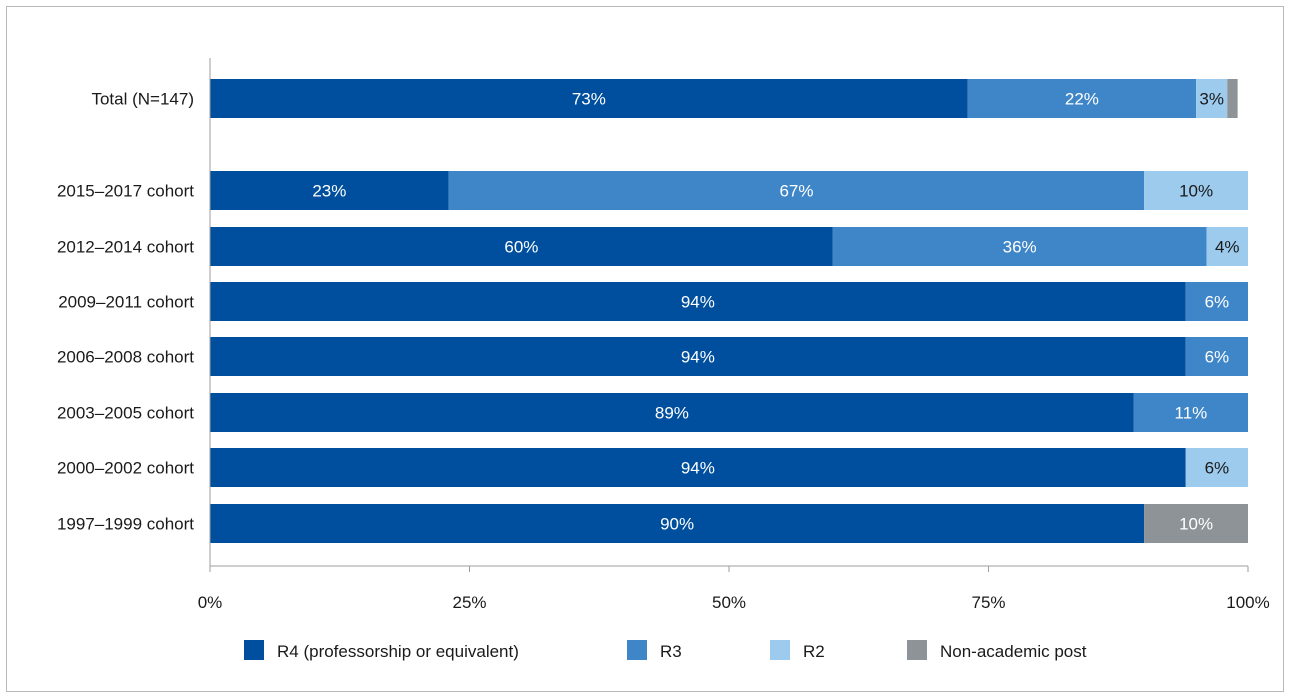 The height and width of the screenshot is (700, 1292). What do you see at coordinates (125, 524) in the screenshot?
I see `category-label: 1997–1999 cohort` at bounding box center [125, 524].